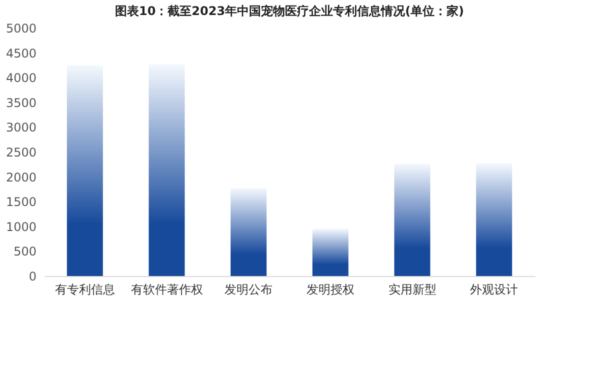 This screenshot has width=600, height=390. I want to click on y-tick-label: 3500, so click(21, 103).